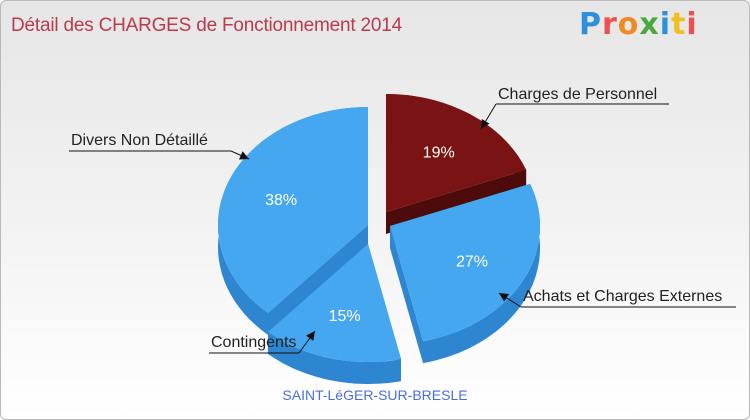  Describe the element at coordinates (345, 316) in the screenshot. I see `slice-percent-label: 15%` at that location.